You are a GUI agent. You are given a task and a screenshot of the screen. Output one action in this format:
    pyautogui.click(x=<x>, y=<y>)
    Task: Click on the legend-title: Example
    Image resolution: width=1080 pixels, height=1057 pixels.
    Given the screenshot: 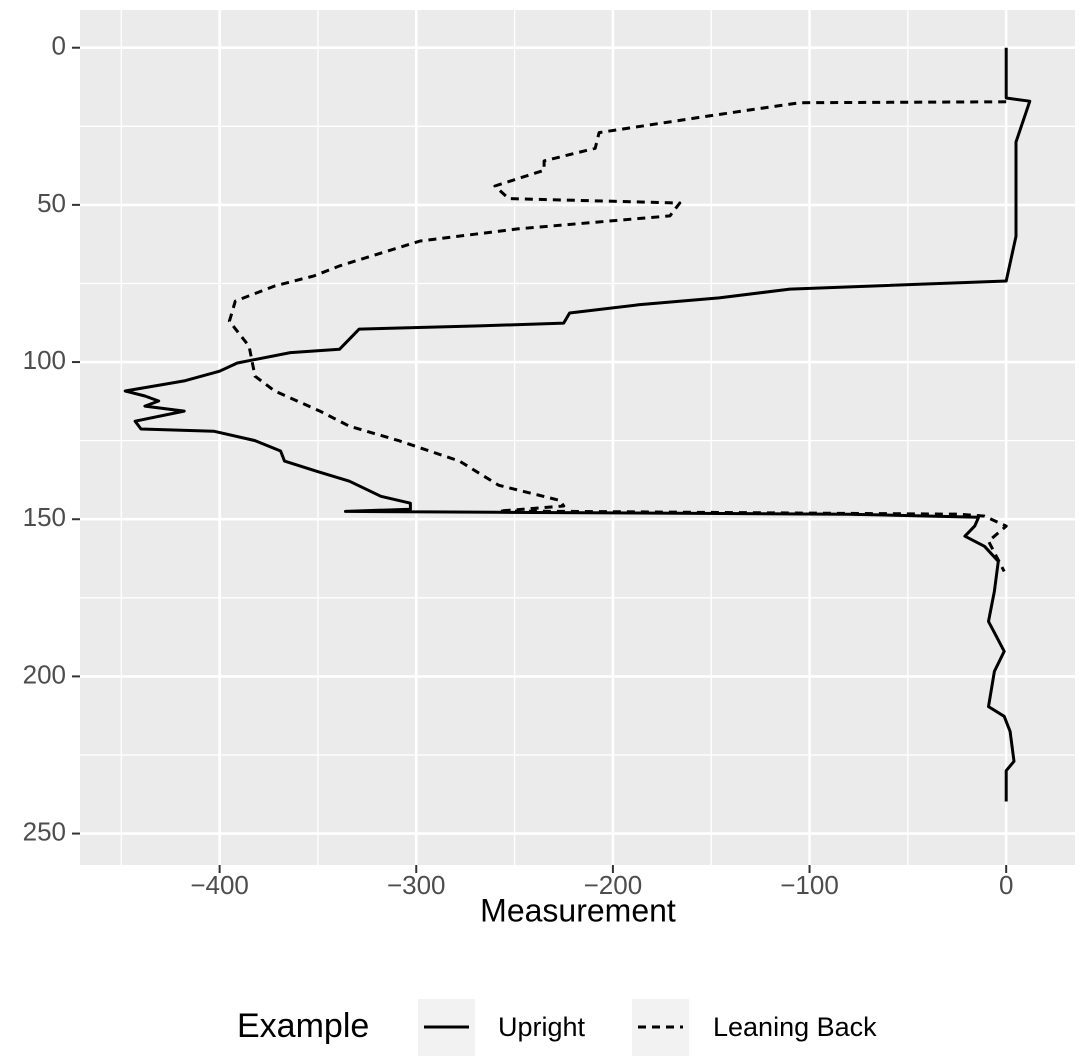 What is the action you would take?
    pyautogui.click(x=303, y=1026)
    